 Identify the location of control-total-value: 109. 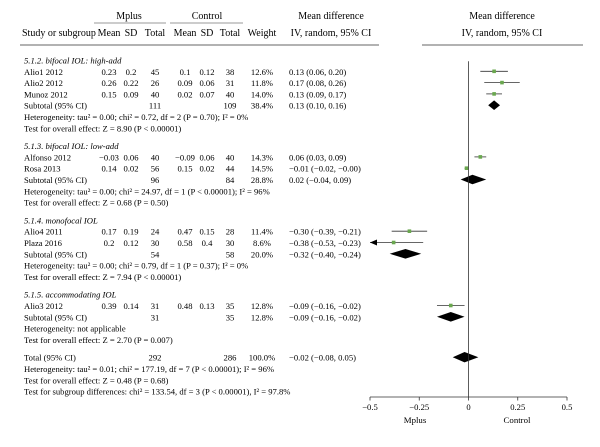
(230, 106).